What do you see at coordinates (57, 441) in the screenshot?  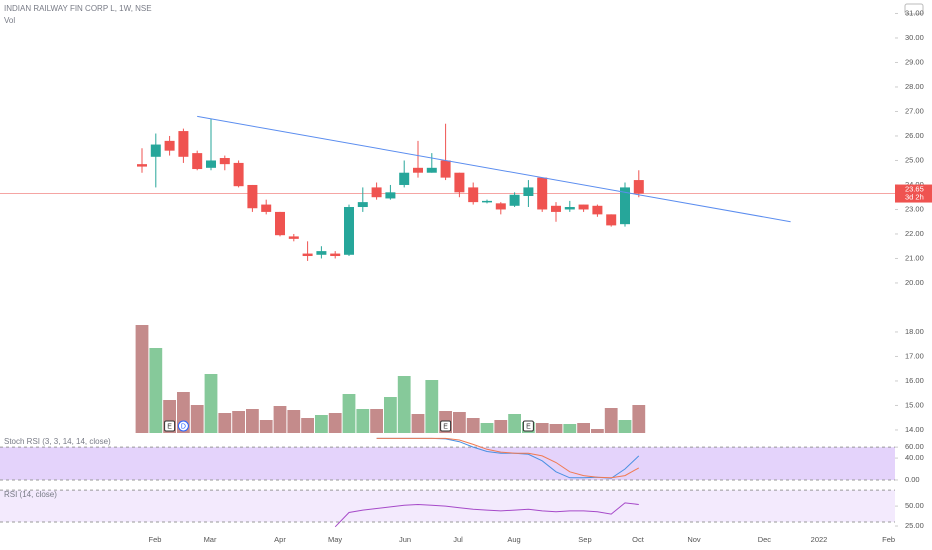 I see `indicator-title: Stoch RSI (3, 3, 14, 14, close)` at bounding box center [57, 441].